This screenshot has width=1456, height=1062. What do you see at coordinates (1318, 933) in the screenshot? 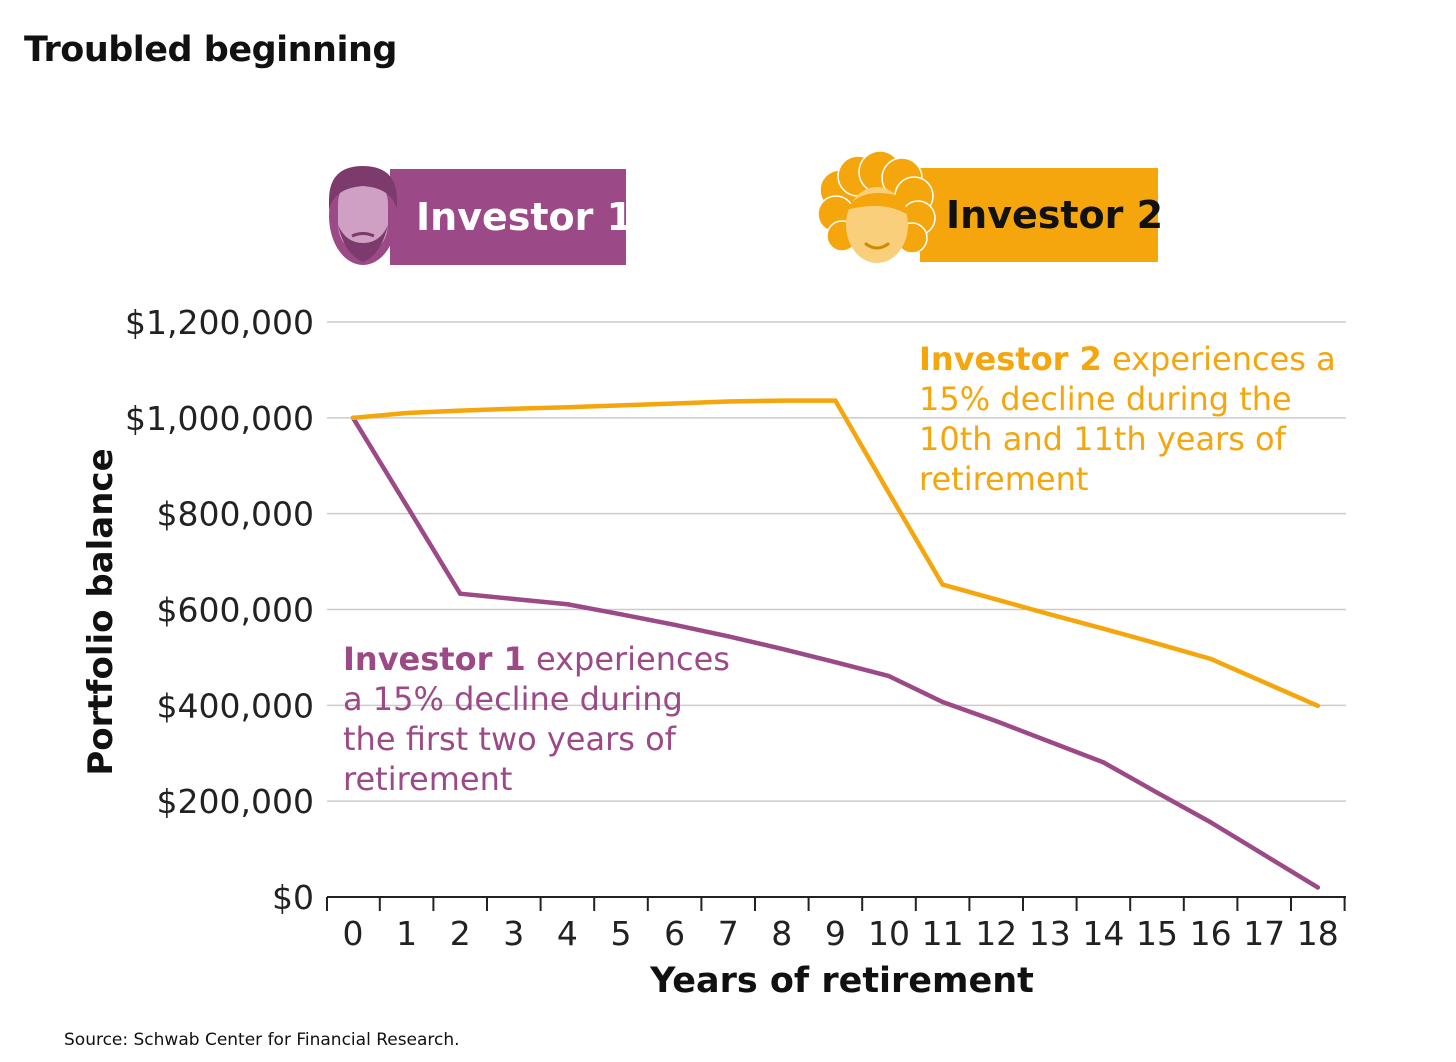
I see `x-tick-label: 18` at bounding box center [1318, 933].